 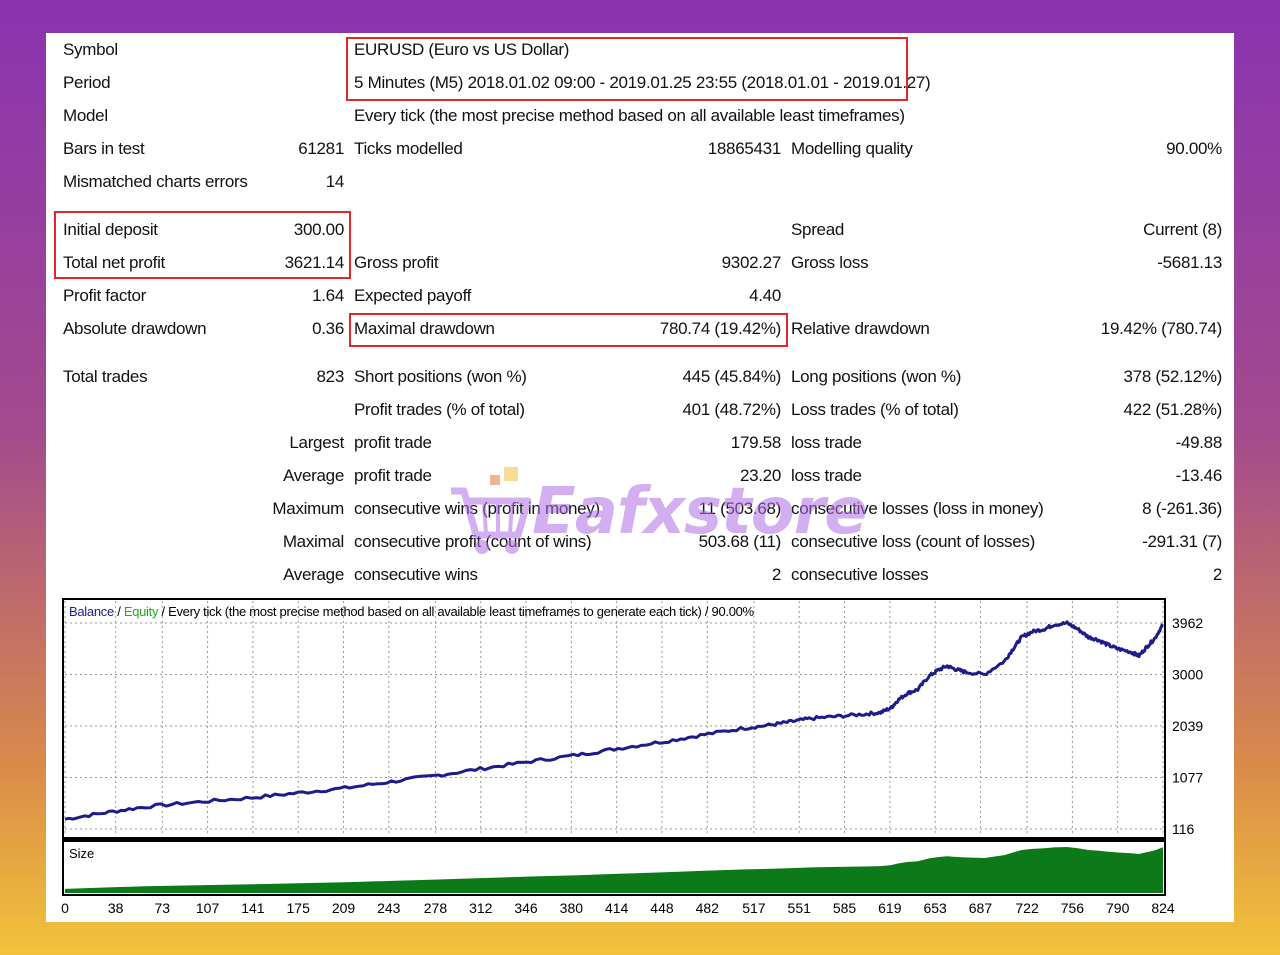 What do you see at coordinates (330, 376) in the screenshot?
I see `total-trades-value: 823` at bounding box center [330, 376].